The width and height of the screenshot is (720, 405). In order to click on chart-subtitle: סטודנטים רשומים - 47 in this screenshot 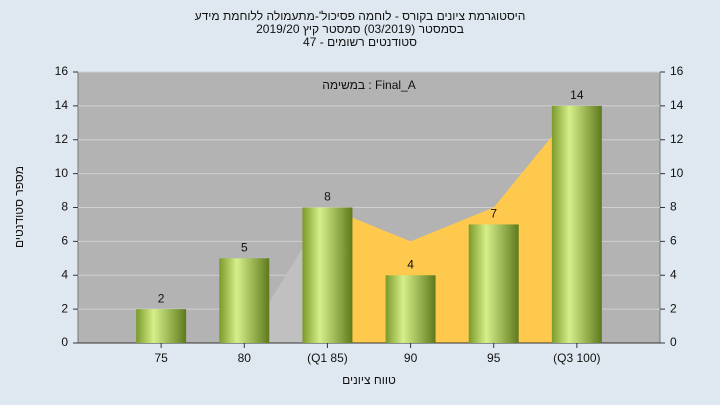, I will do `click(360, 42)`.